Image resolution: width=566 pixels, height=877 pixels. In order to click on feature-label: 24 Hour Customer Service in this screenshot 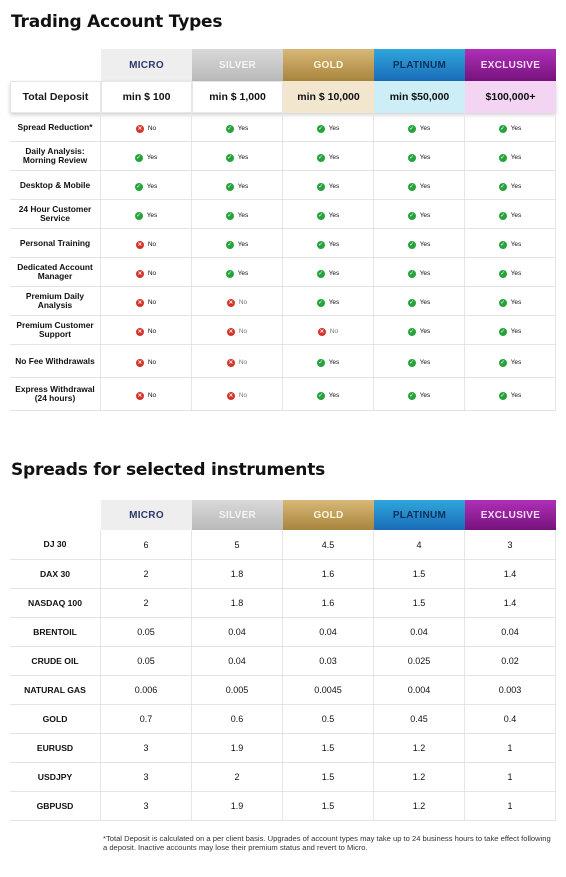, I will do `click(55, 214)`.